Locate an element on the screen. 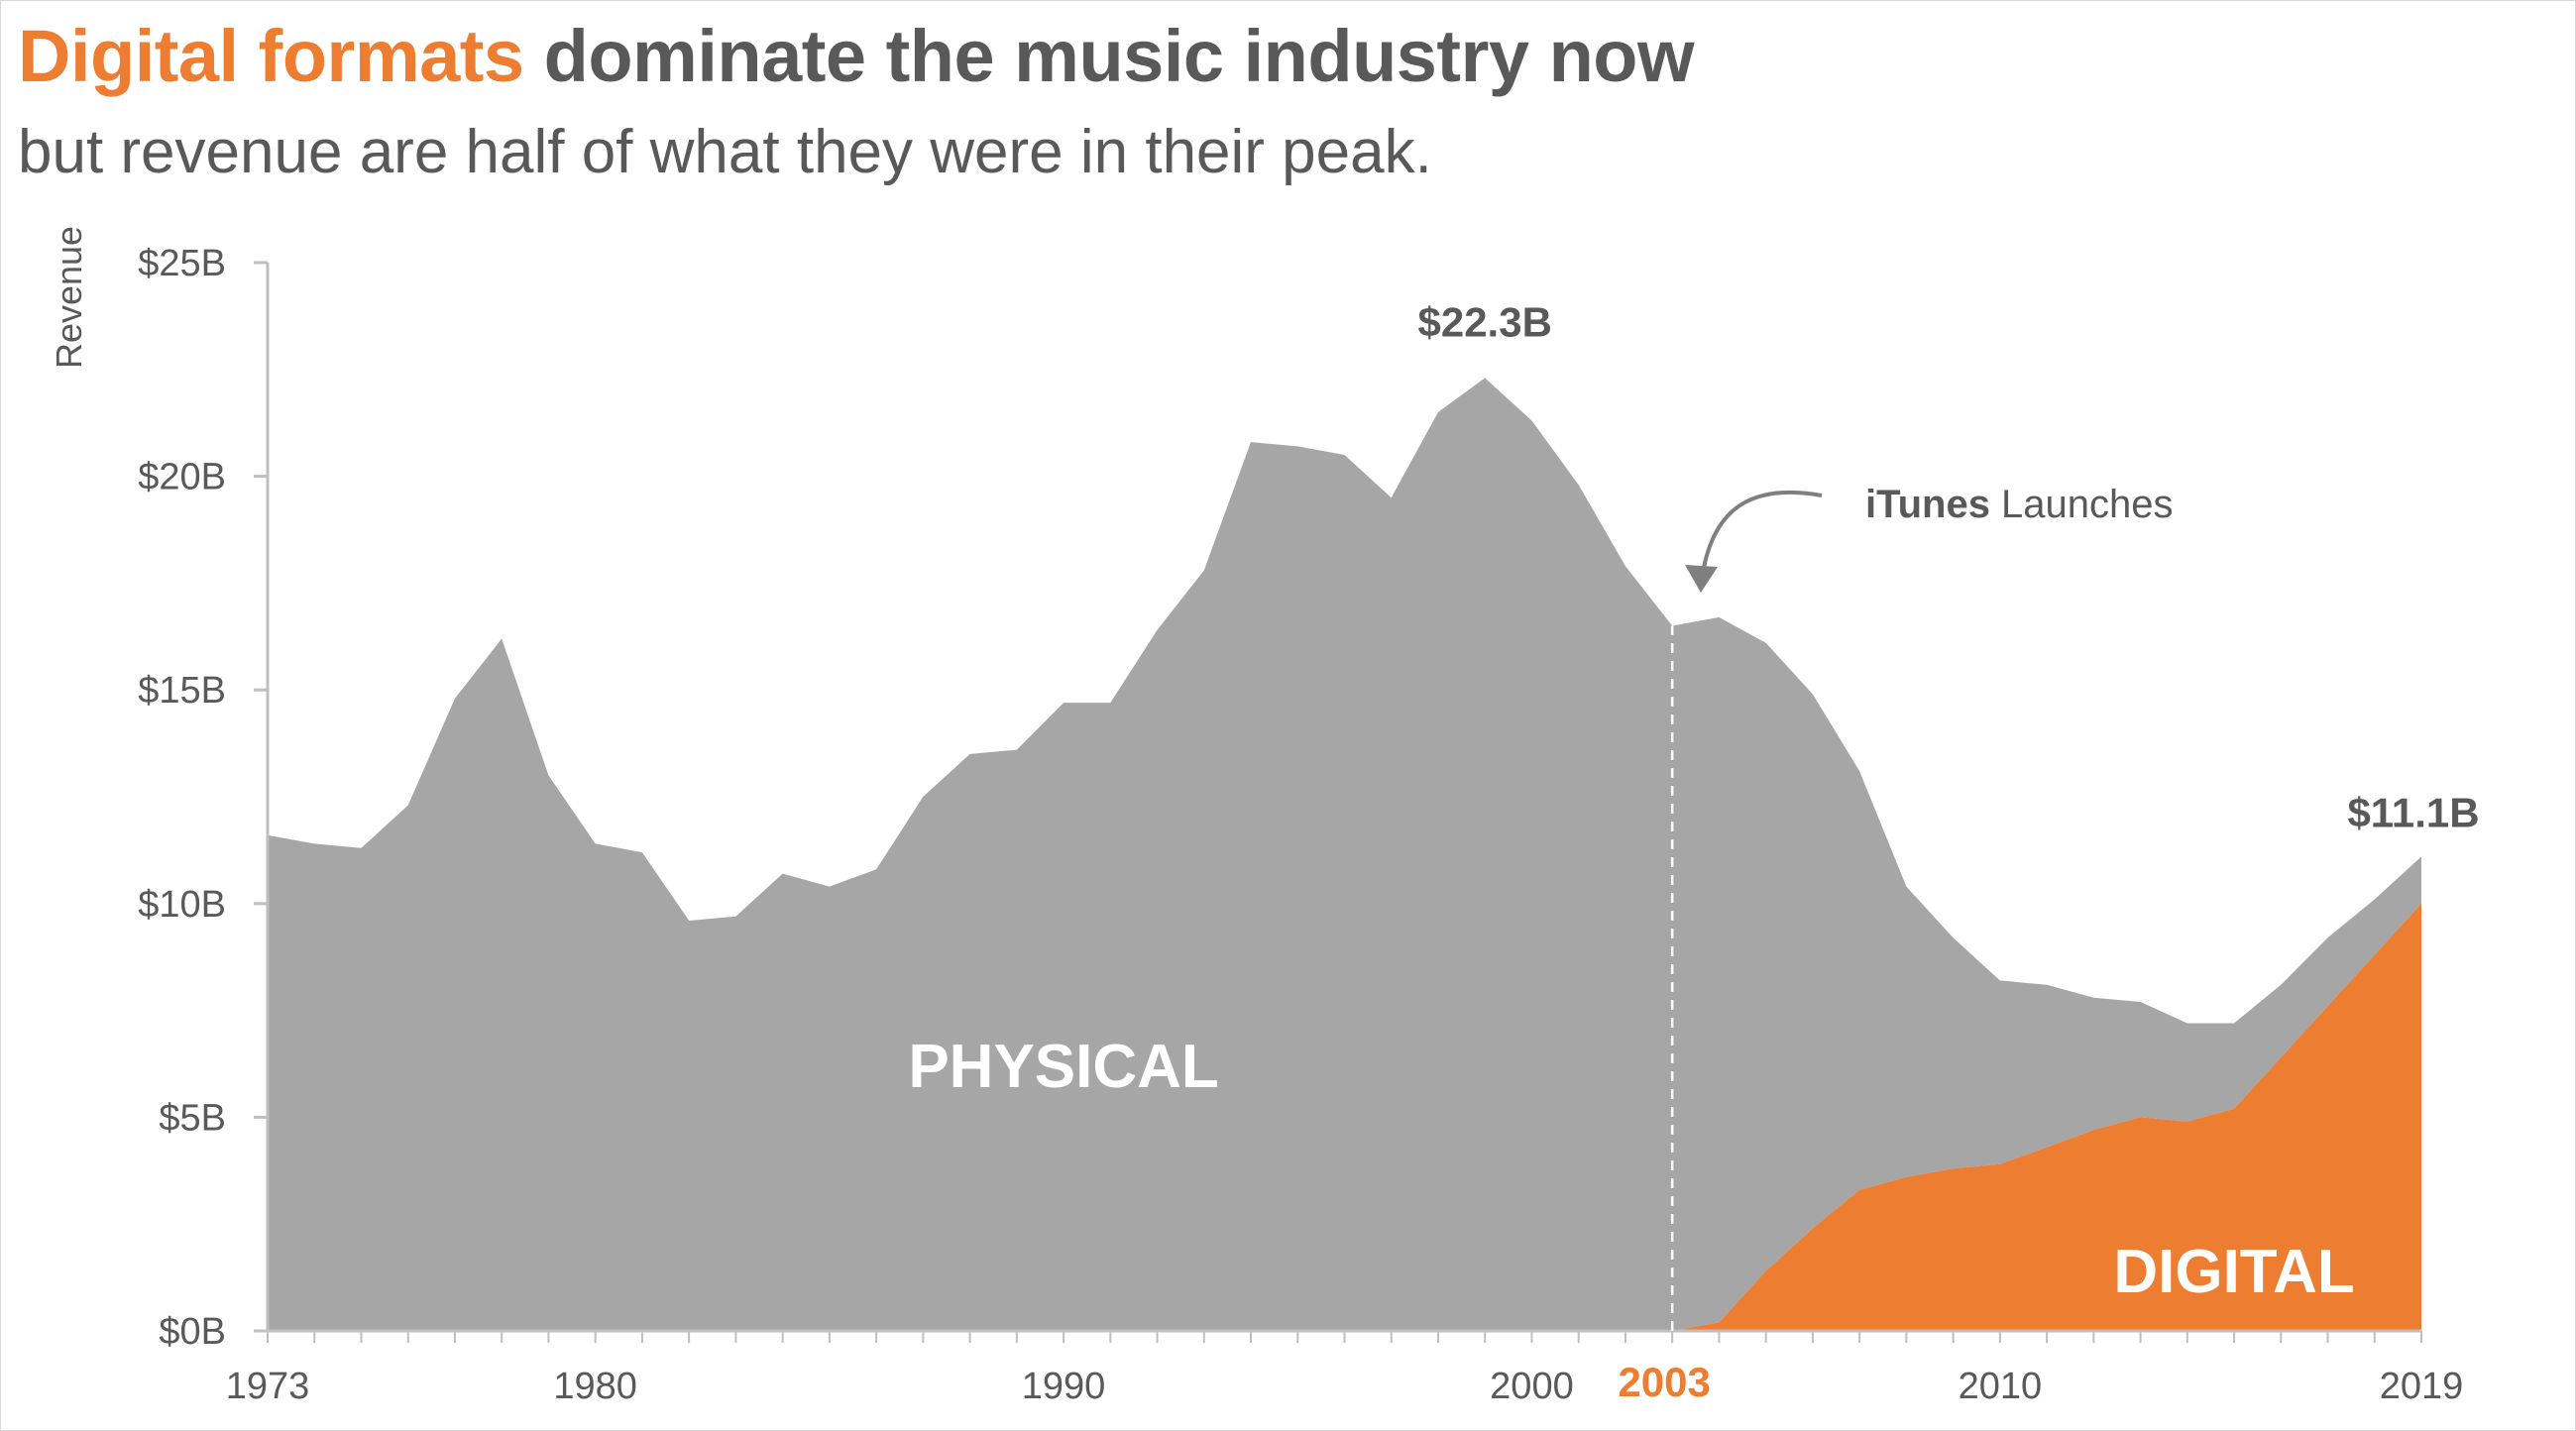  y-tick-label: $20B is located at coordinates (182, 477).